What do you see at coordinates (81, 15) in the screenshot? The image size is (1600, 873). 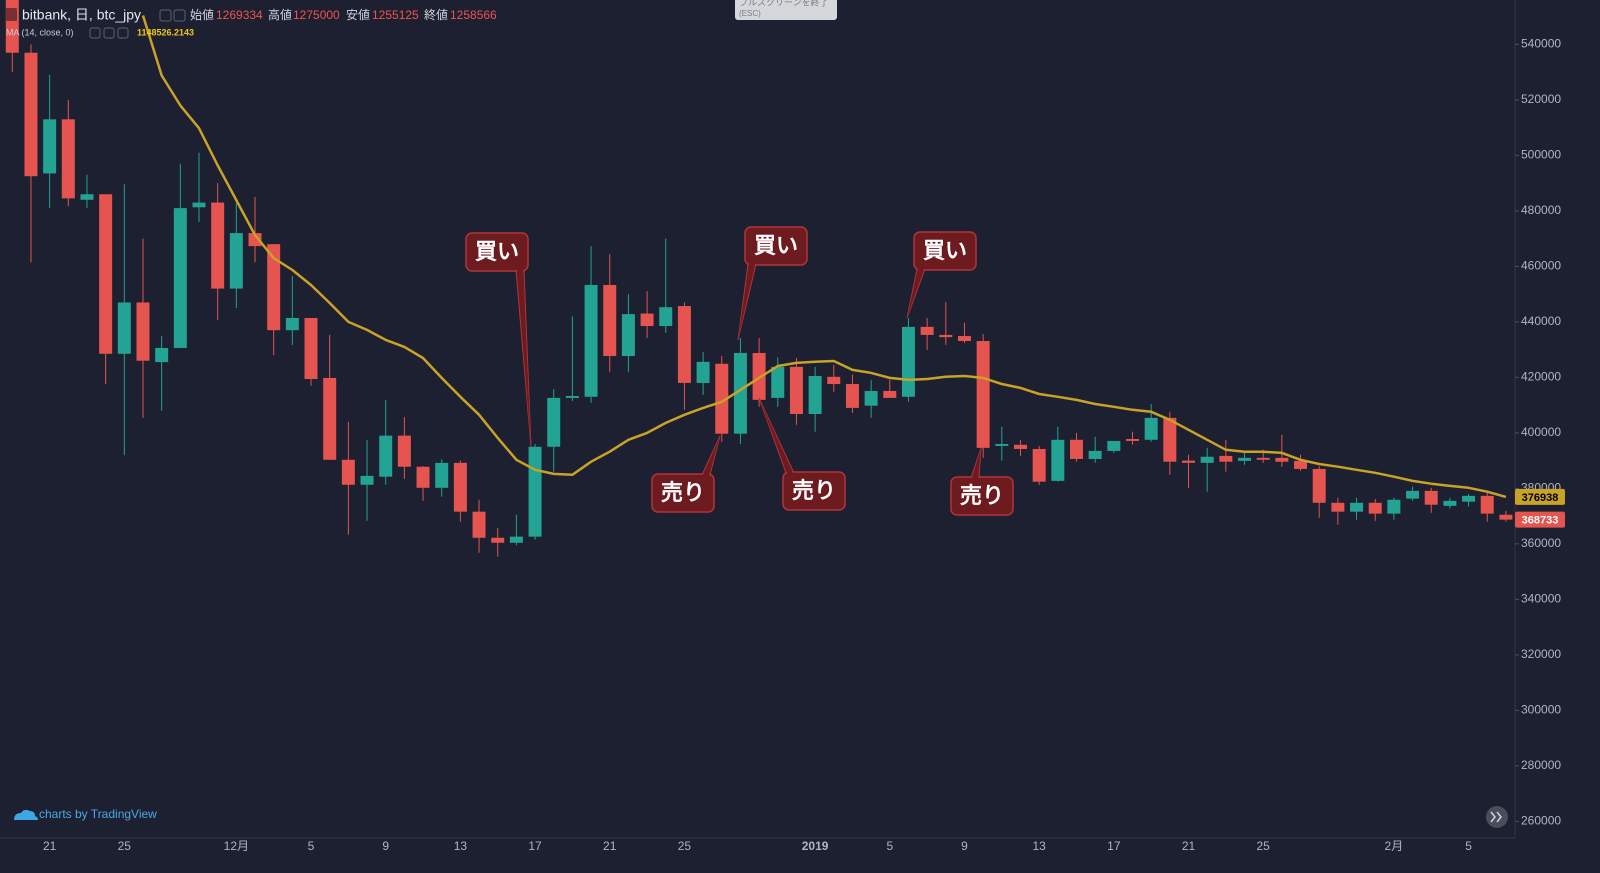 I see `symbol-title: bitbank, 日, btc_jpy` at bounding box center [81, 15].